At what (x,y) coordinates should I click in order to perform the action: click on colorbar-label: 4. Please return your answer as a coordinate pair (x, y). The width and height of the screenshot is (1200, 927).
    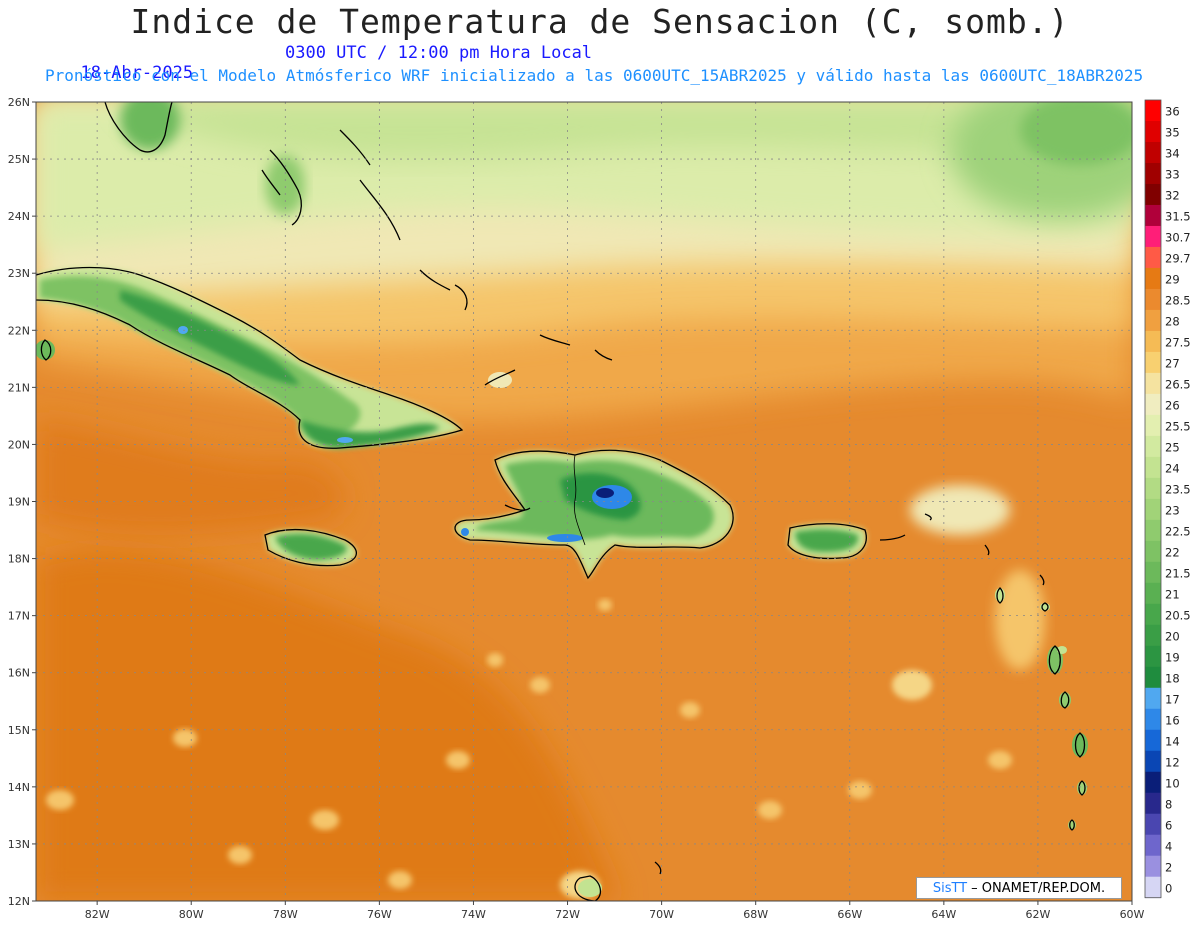
    Looking at the image, I should click on (1168, 846).